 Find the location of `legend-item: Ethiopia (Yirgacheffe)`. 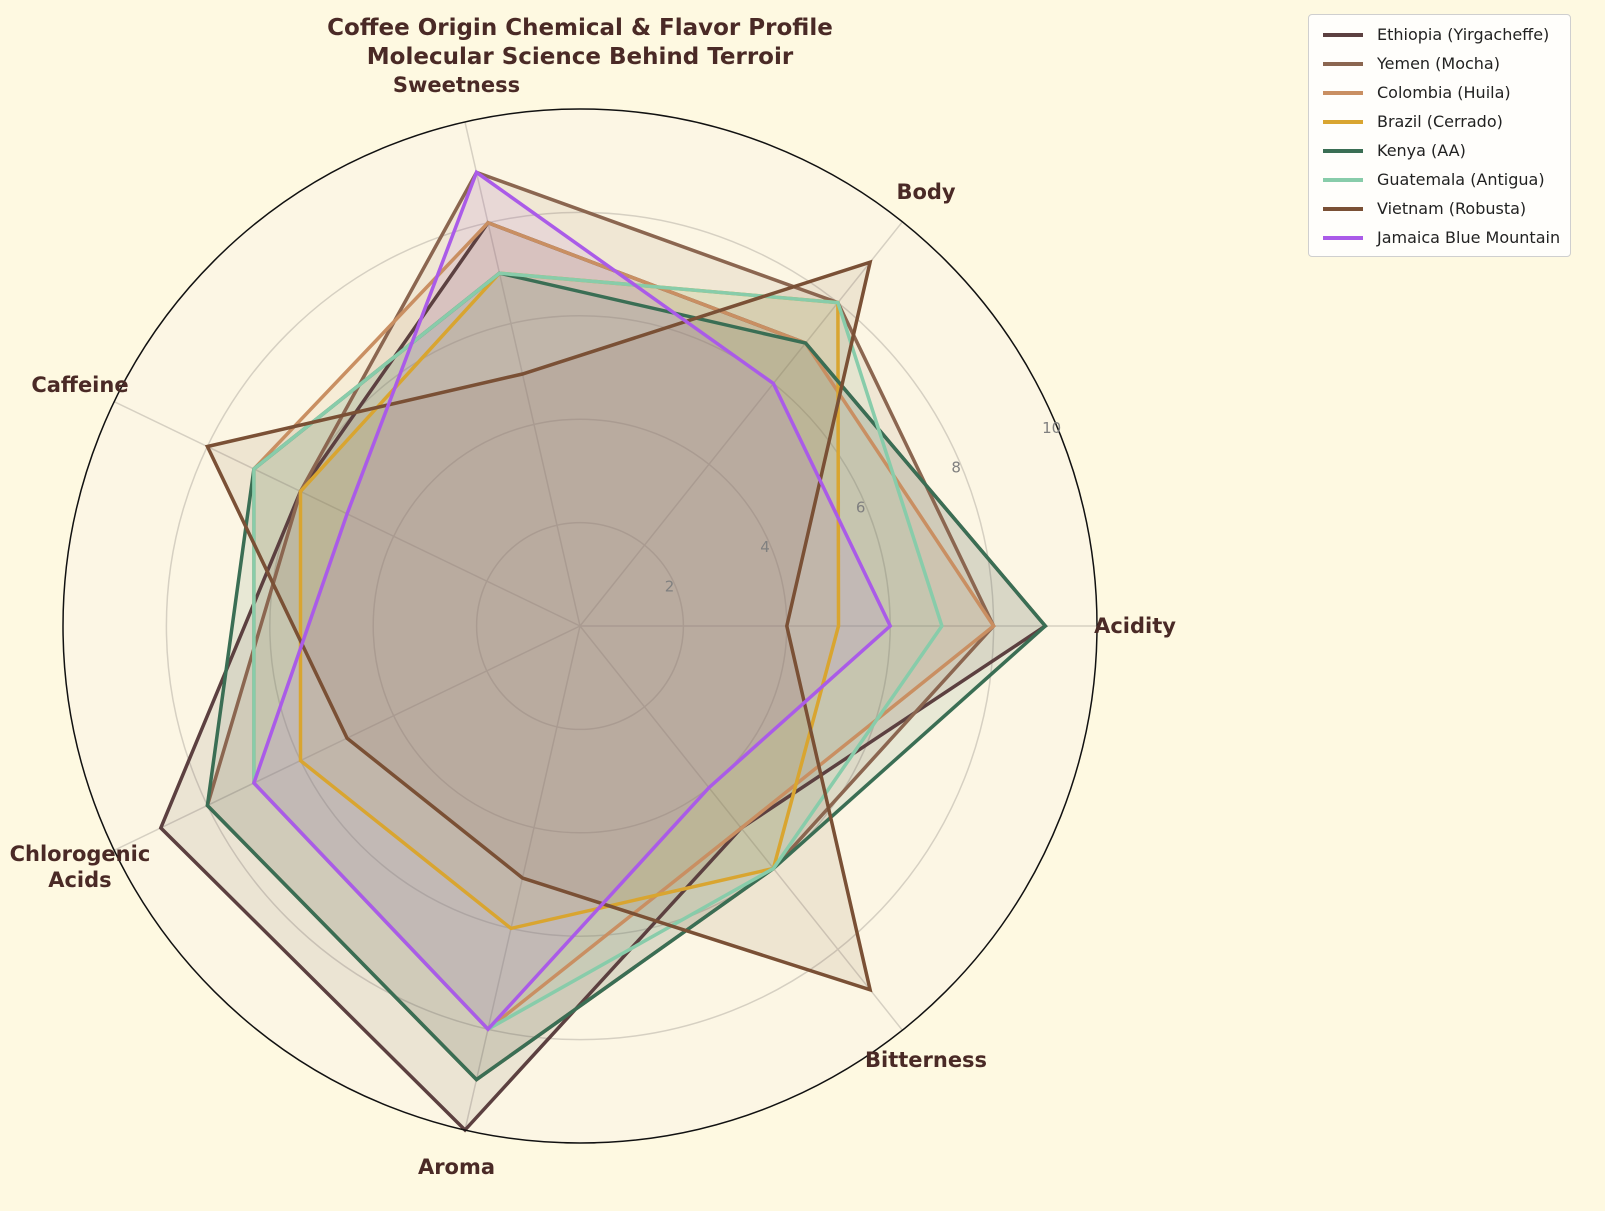

legend-item: Ethiopia (Yirgacheffe) is located at coordinates (1439, 34).